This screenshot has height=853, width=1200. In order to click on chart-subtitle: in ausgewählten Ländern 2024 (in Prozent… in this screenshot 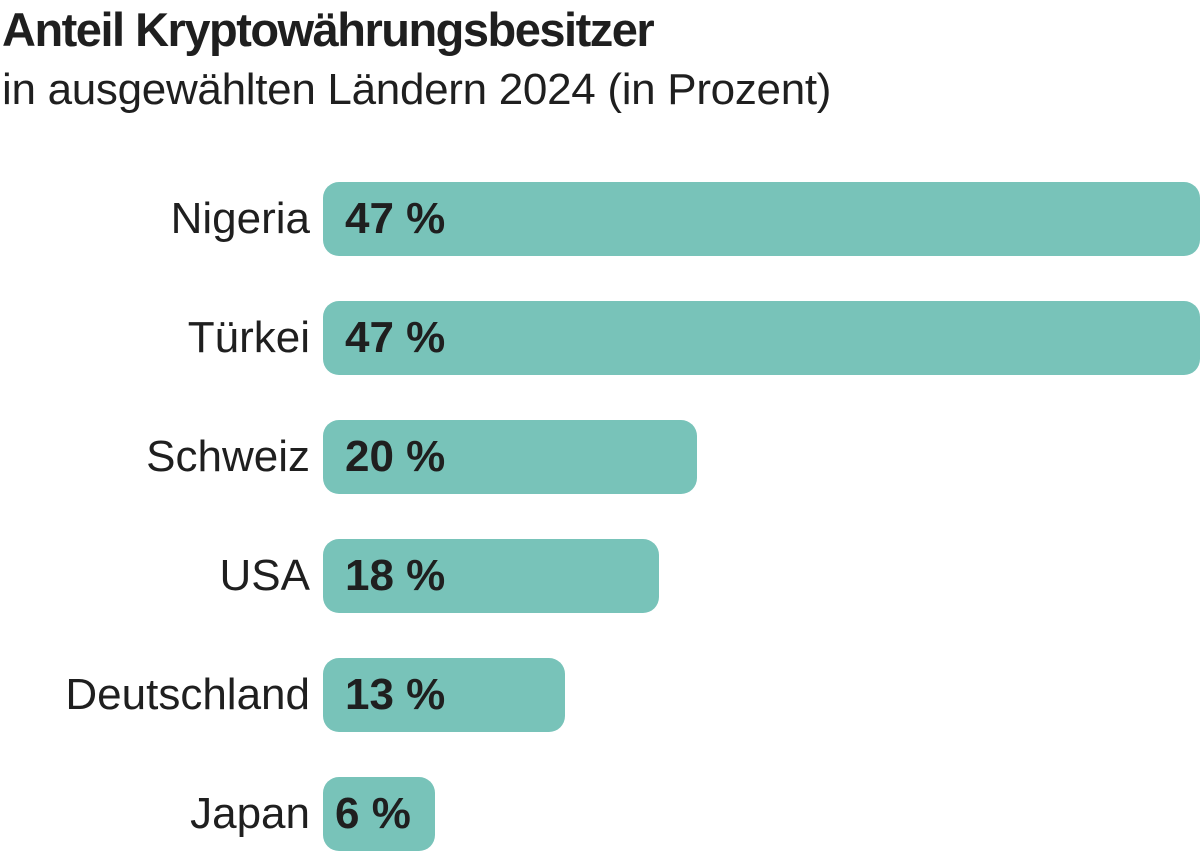, I will do `click(417, 89)`.